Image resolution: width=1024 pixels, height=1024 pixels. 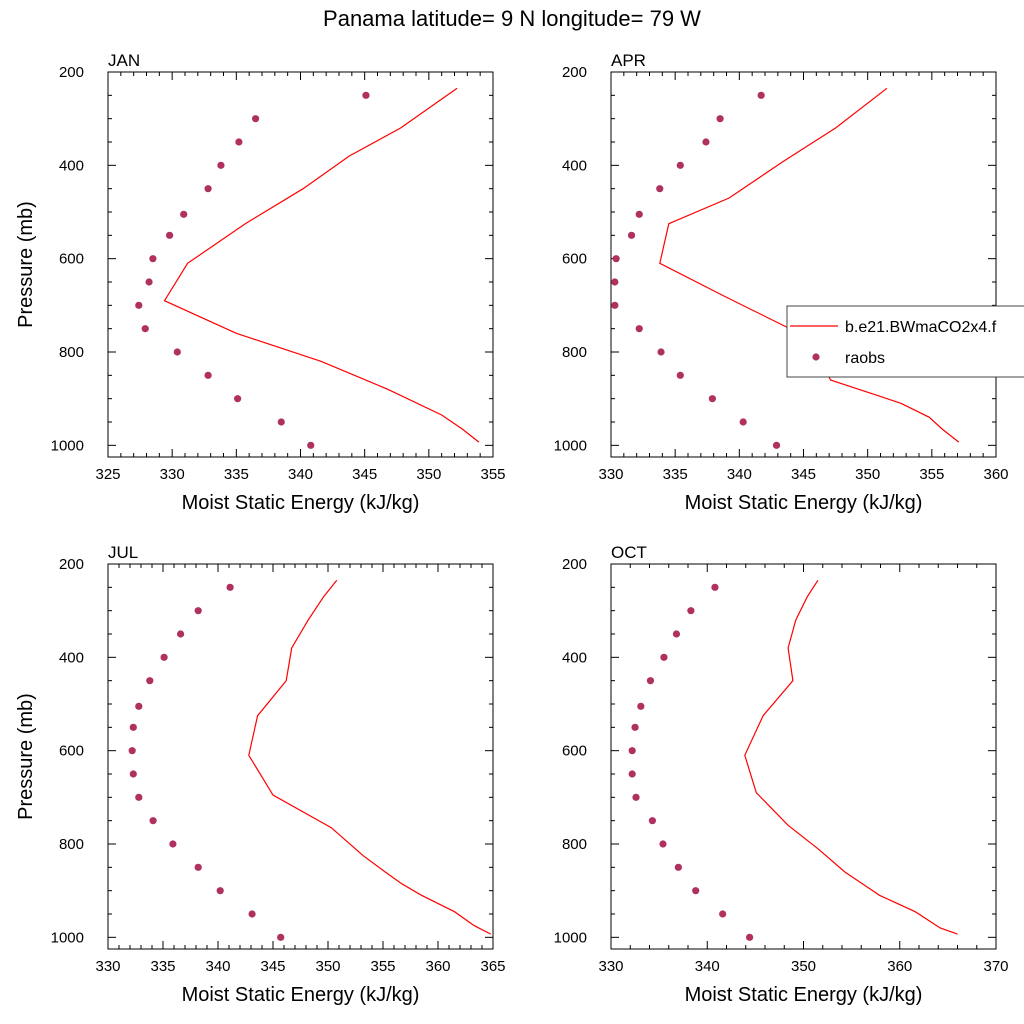 I want to click on legend-label-model: b.e21.BWmaCO2x4.f, so click(x=921, y=327).